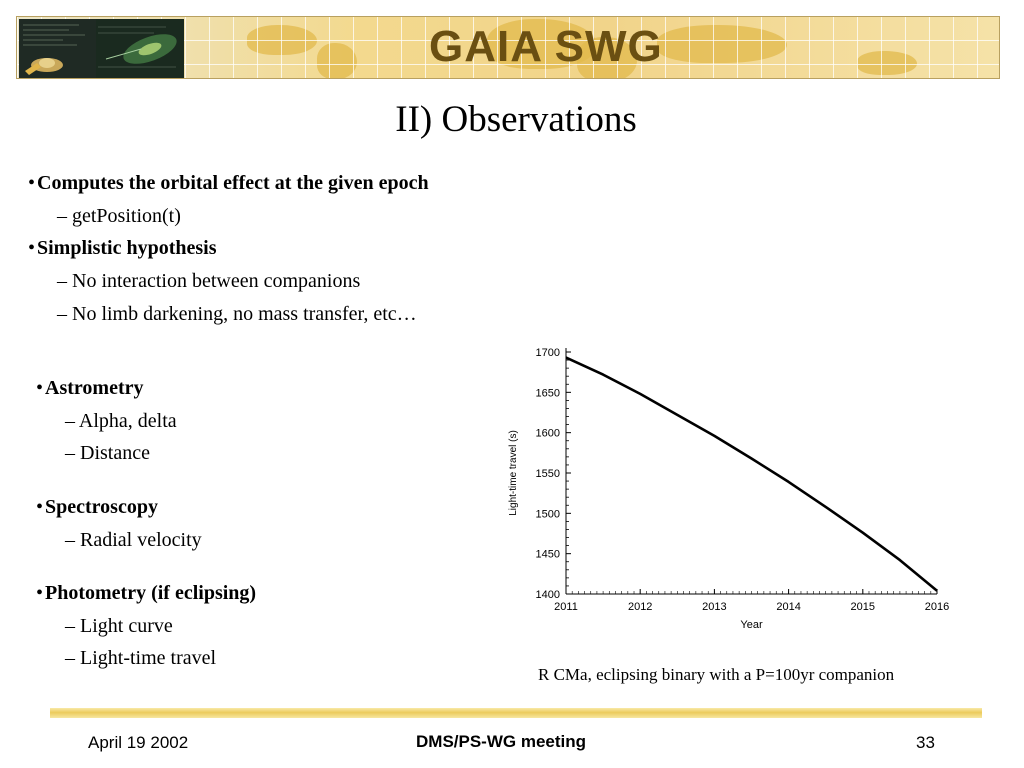  I want to click on y-tick-label: 1450, so click(548, 555).